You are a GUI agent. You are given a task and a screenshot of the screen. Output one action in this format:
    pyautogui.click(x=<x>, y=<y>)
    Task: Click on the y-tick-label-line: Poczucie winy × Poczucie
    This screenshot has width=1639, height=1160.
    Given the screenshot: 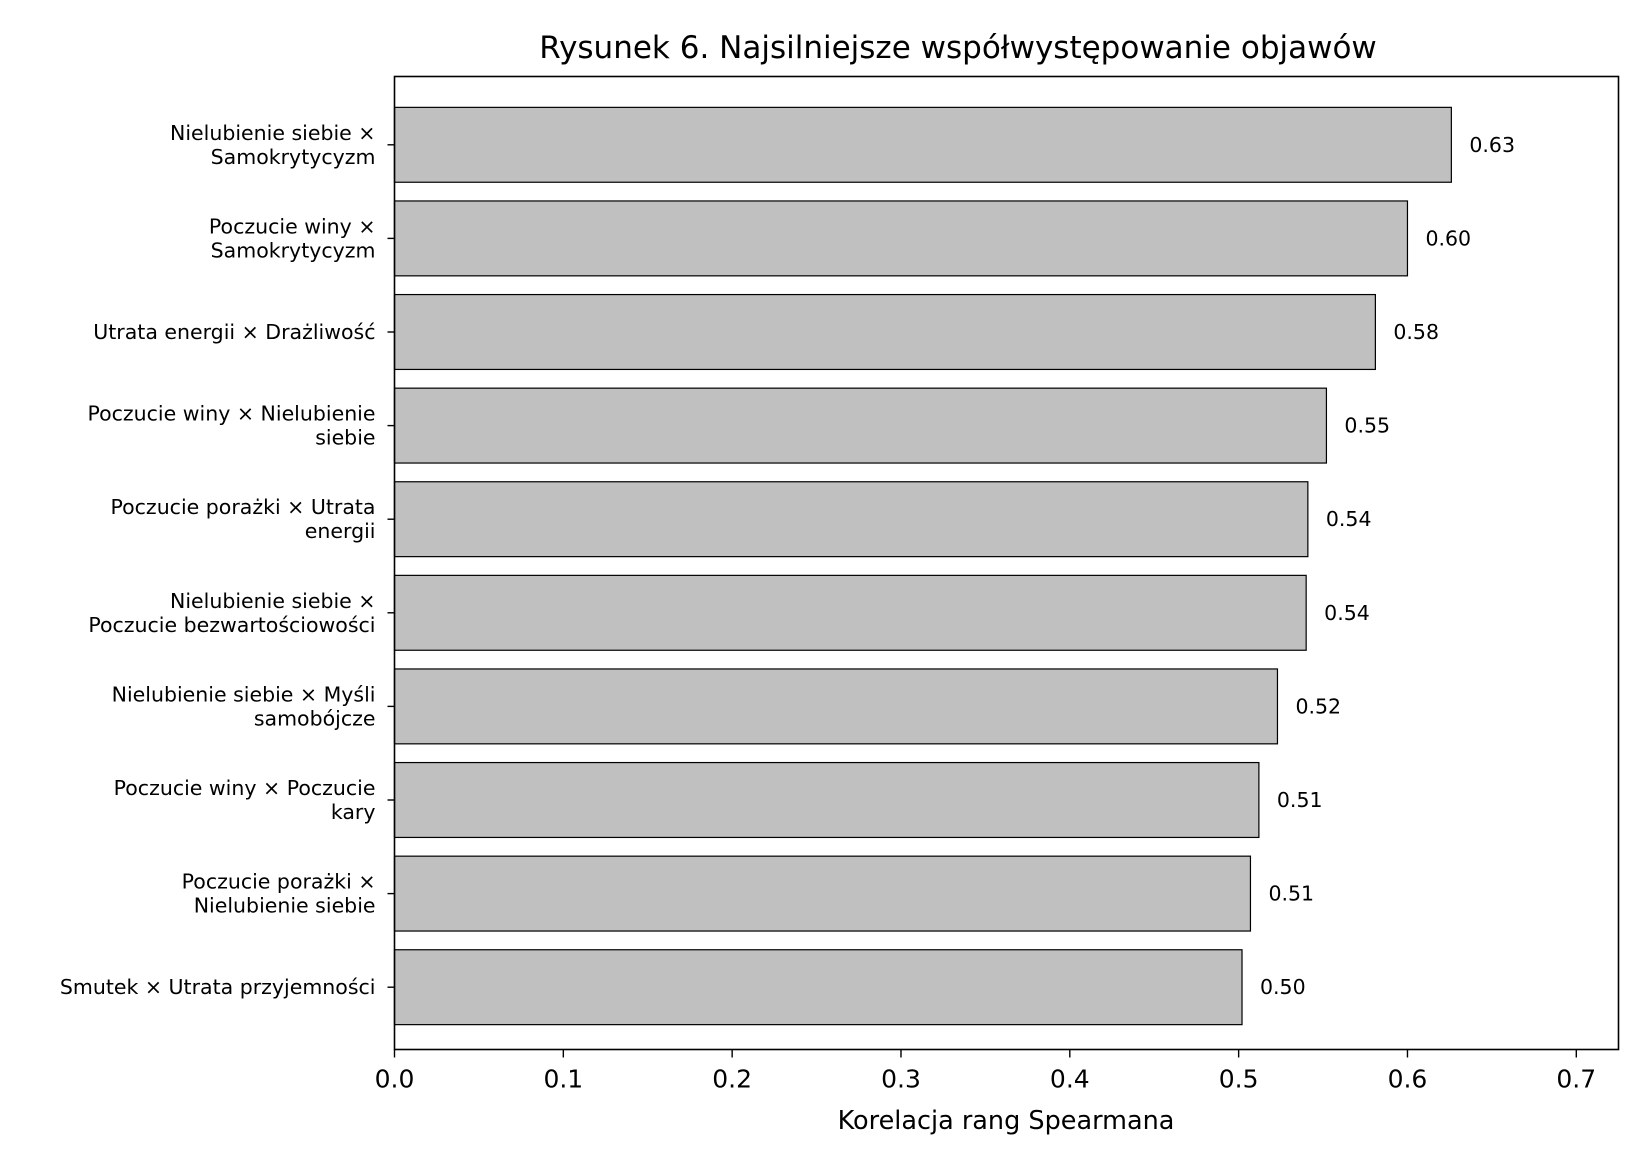 What is the action you would take?
    pyautogui.click(x=245, y=788)
    